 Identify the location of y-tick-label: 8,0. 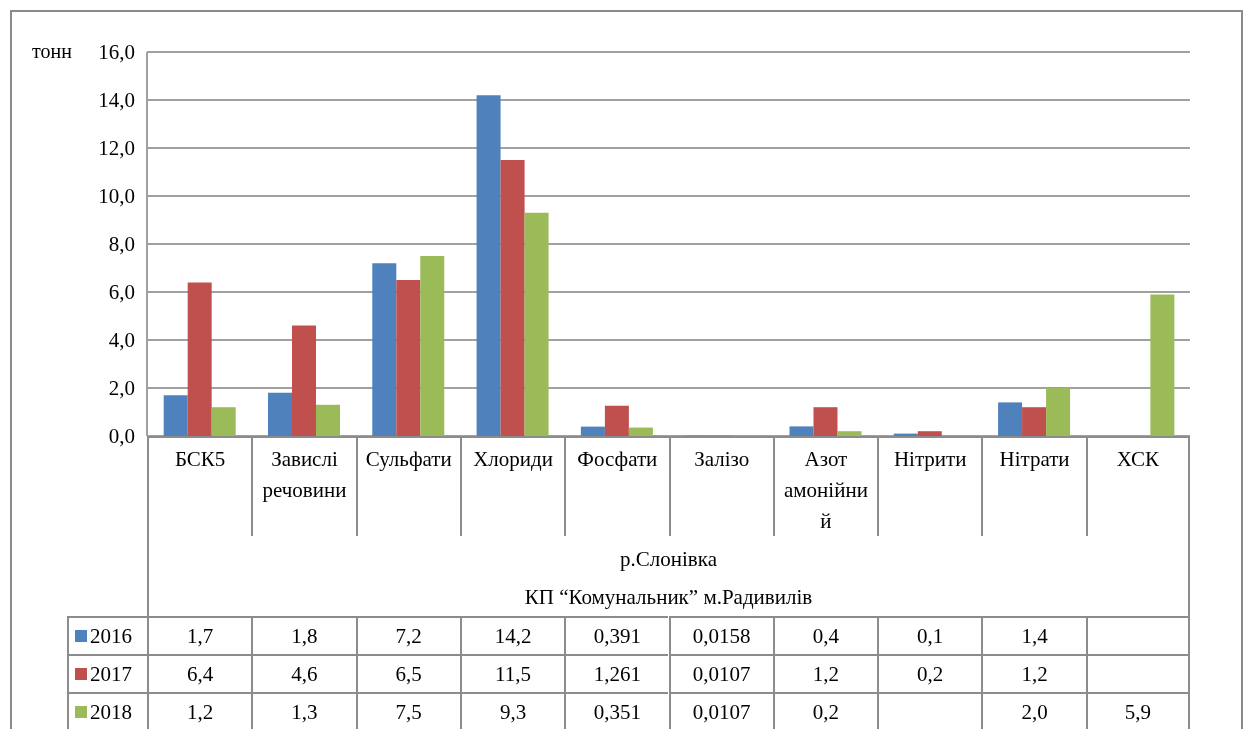
(121, 244).